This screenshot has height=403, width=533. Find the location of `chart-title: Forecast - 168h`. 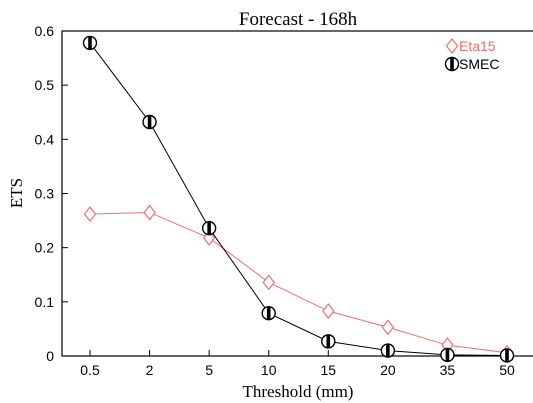

chart-title: Forecast - 168h is located at coordinates (298, 19).